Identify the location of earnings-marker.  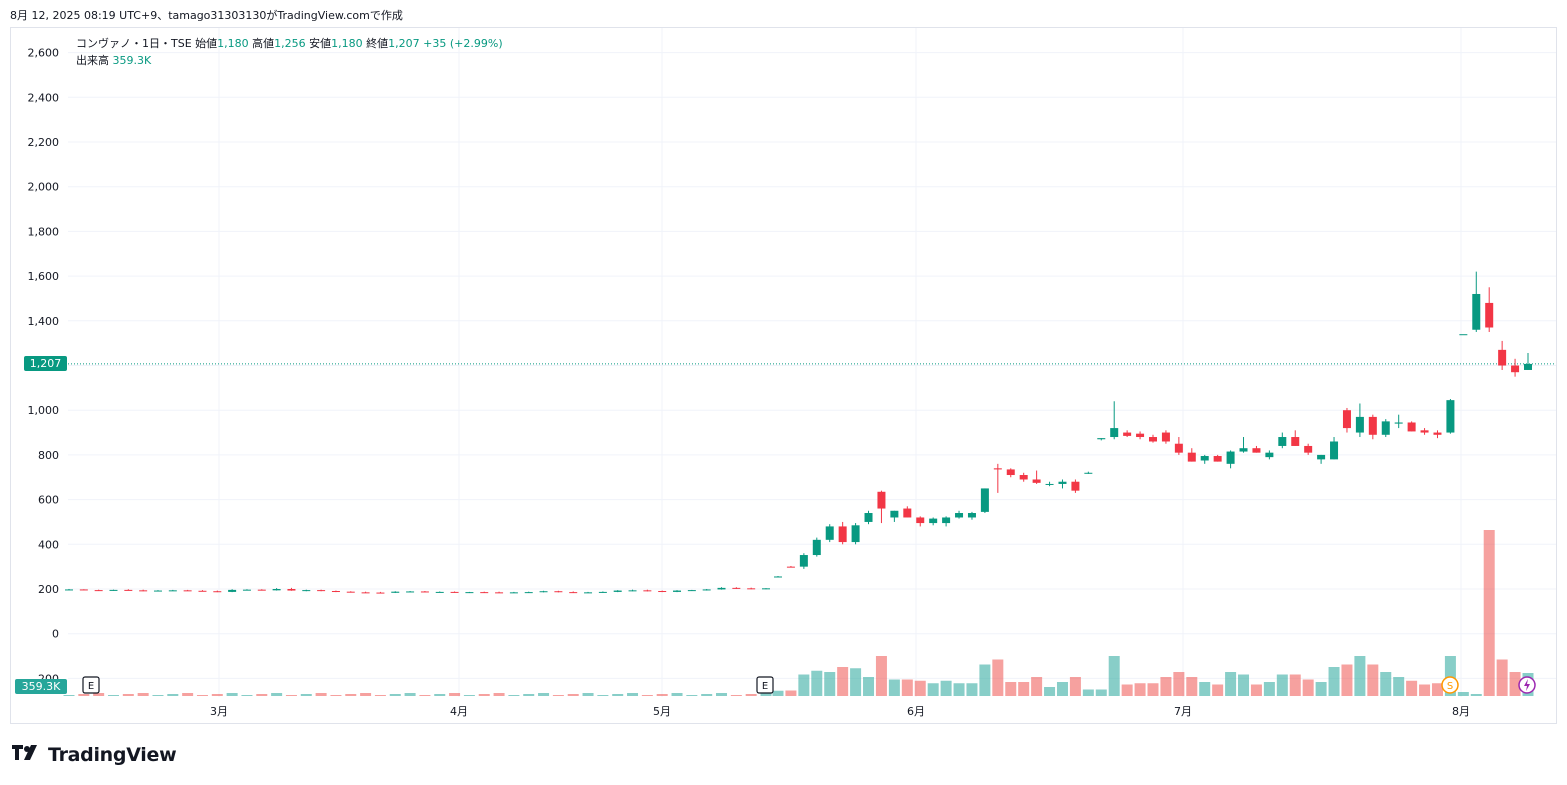
(765, 685).